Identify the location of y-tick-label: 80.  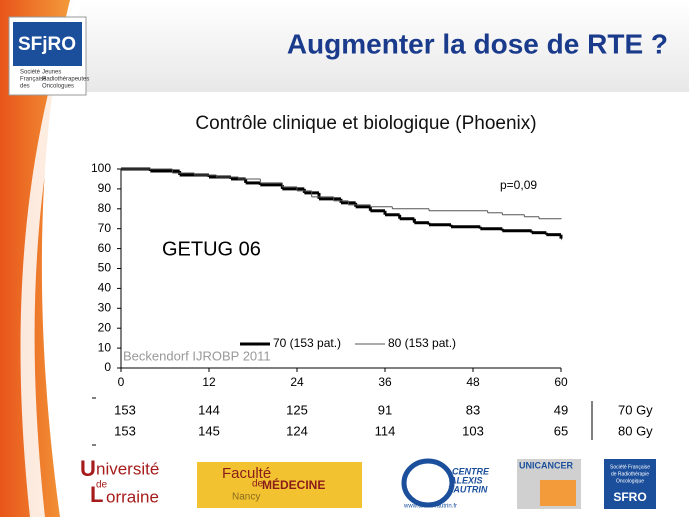
(105, 208).